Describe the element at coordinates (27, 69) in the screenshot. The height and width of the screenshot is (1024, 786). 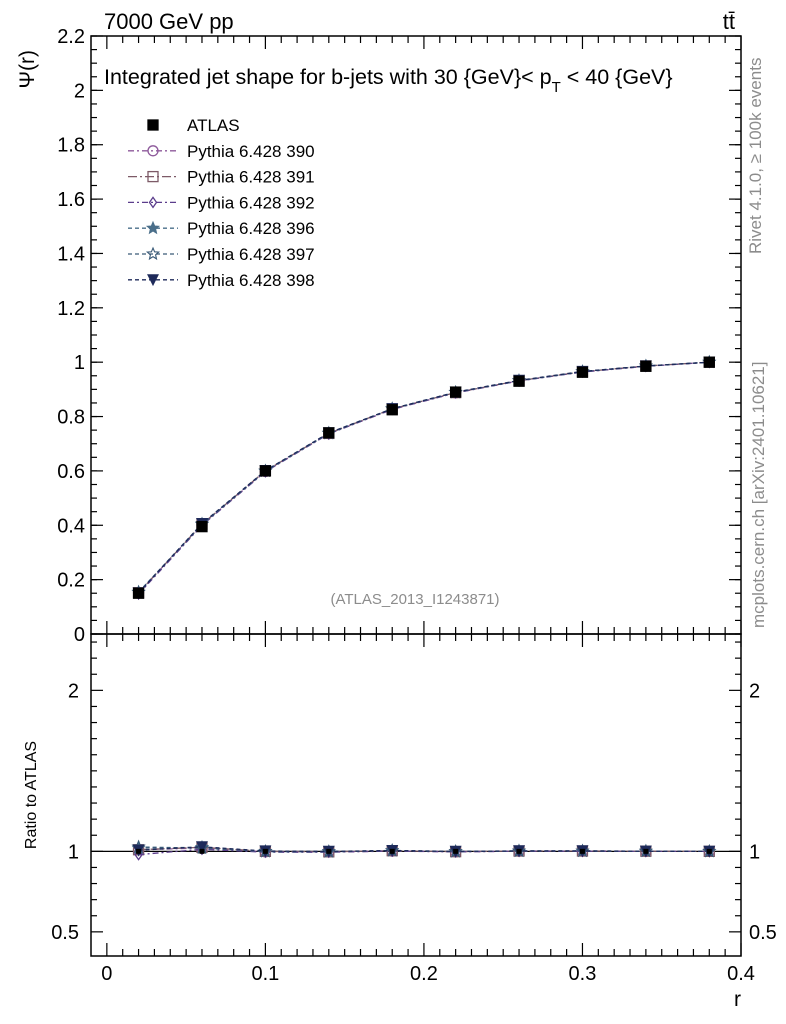
I see `y-axis-label-main: Ψ(r)` at that location.